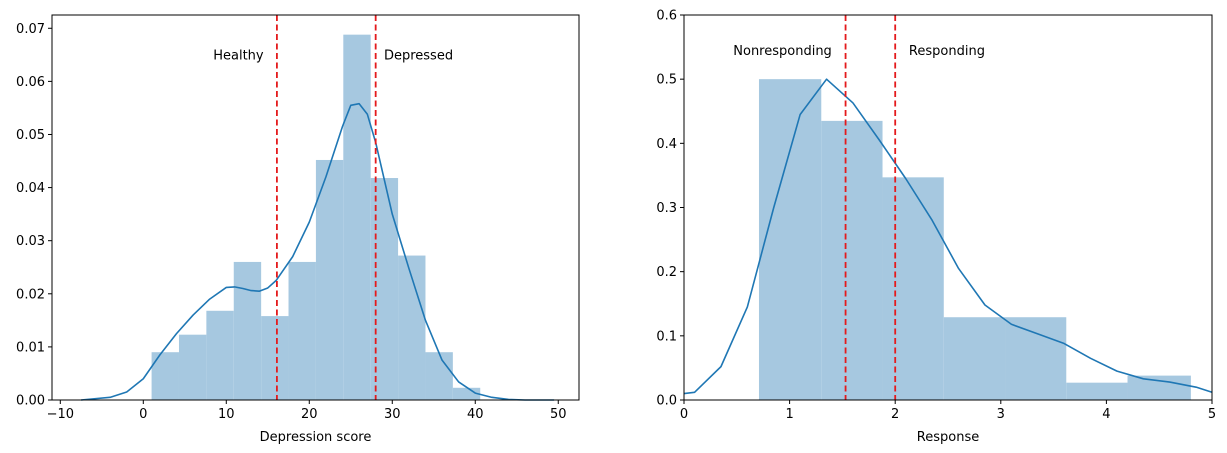 The height and width of the screenshot is (453, 1227). Describe the element at coordinates (30, 135) in the screenshot. I see `y-tick-label: 0.05` at that location.